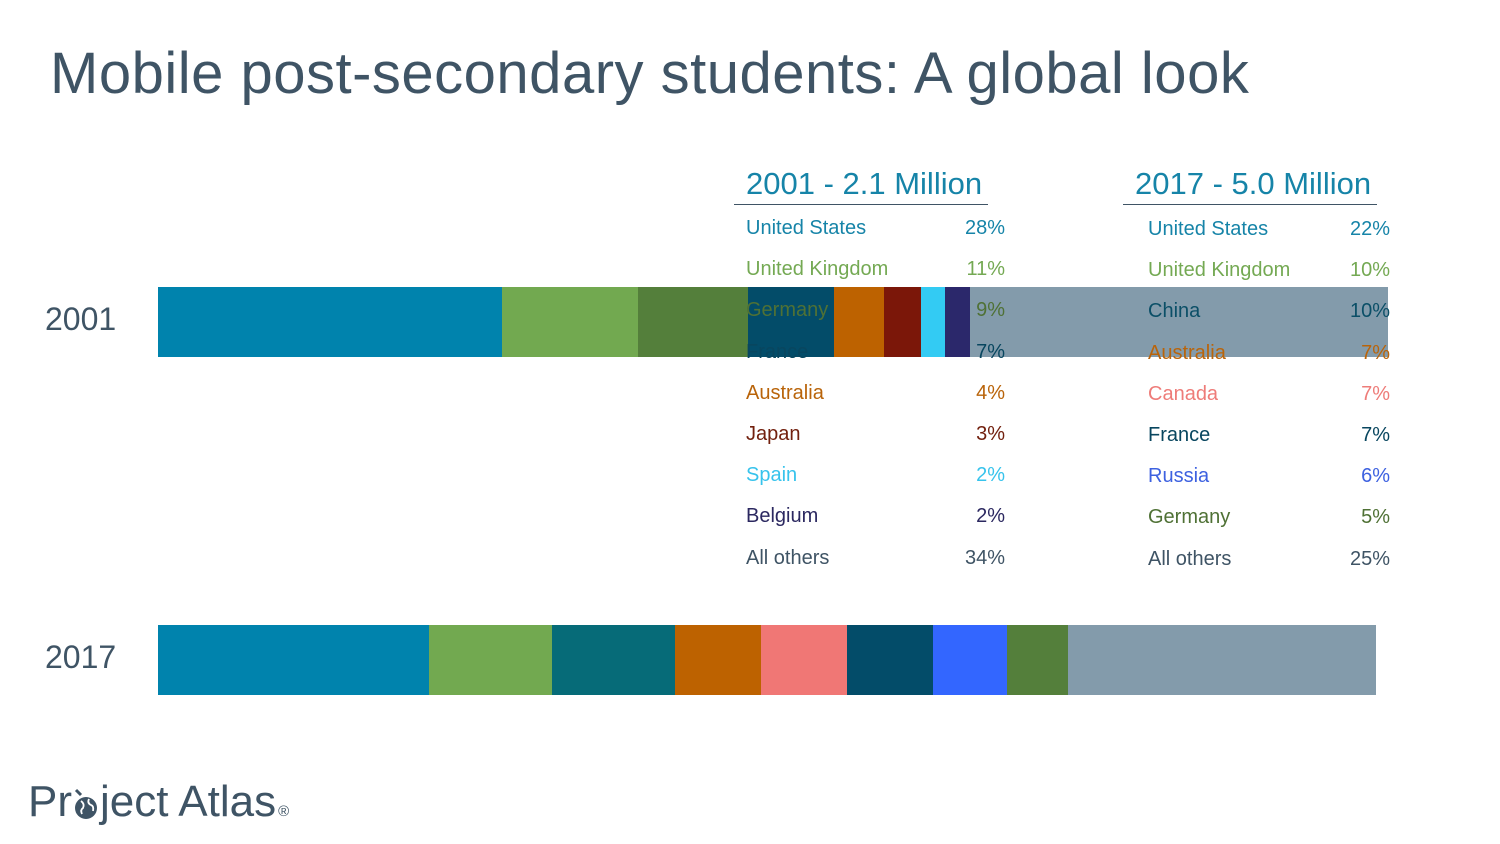 The height and width of the screenshot is (844, 1500). What do you see at coordinates (902, 322) in the screenshot?
I see `bar-segment-2001-japan` at bounding box center [902, 322].